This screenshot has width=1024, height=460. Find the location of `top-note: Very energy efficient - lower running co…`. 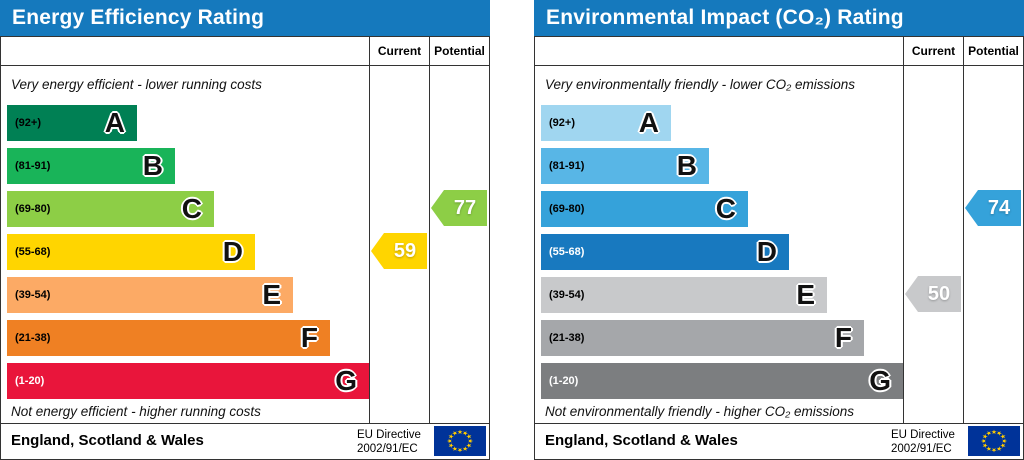

top-note: Very energy efficient - lower running co… is located at coordinates (136, 84).